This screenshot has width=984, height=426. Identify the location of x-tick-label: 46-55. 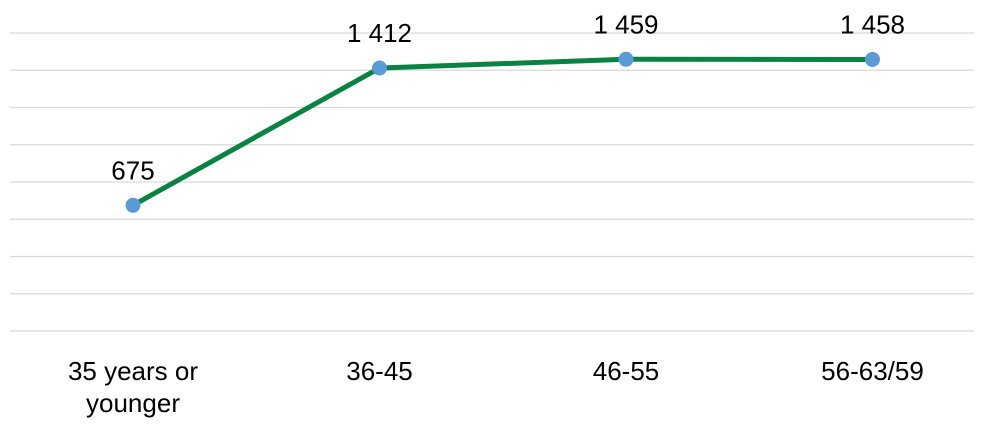
(626, 371).